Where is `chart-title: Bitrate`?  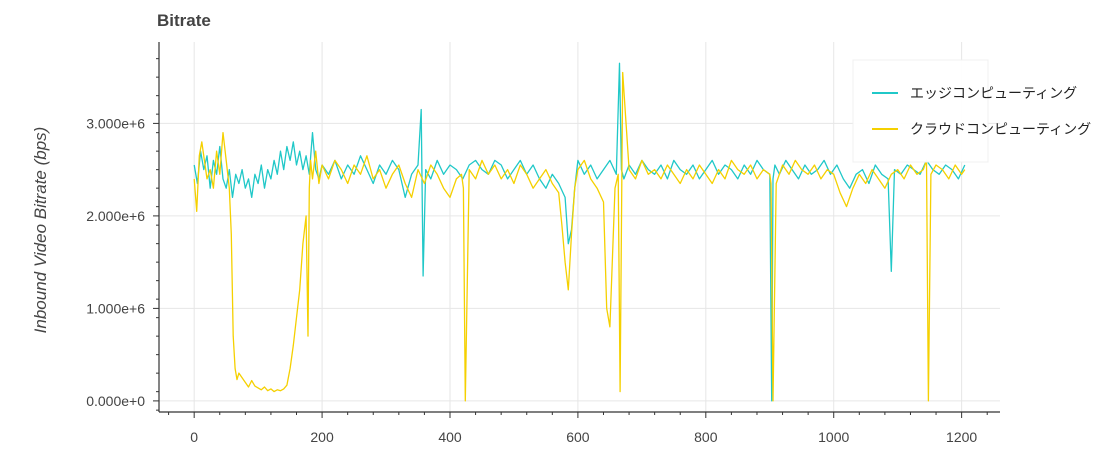 chart-title: Bitrate is located at coordinates (184, 20).